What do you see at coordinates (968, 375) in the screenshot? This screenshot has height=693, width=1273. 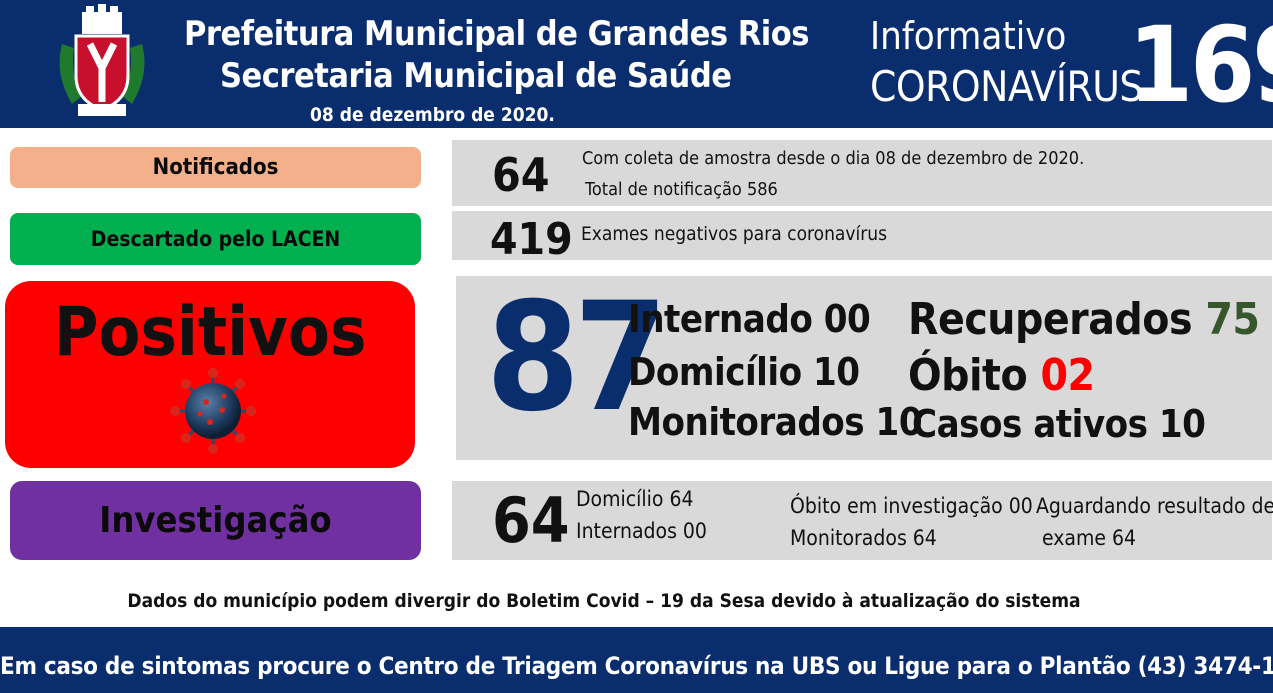 I see `obito-label: Óbito` at bounding box center [968, 375].